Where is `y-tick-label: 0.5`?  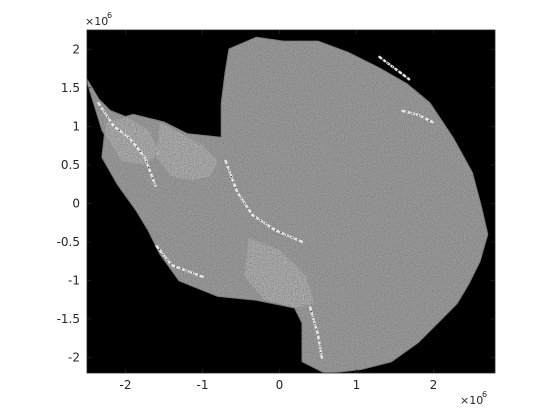
y-tick-label: 0.5 is located at coordinates (70, 165).